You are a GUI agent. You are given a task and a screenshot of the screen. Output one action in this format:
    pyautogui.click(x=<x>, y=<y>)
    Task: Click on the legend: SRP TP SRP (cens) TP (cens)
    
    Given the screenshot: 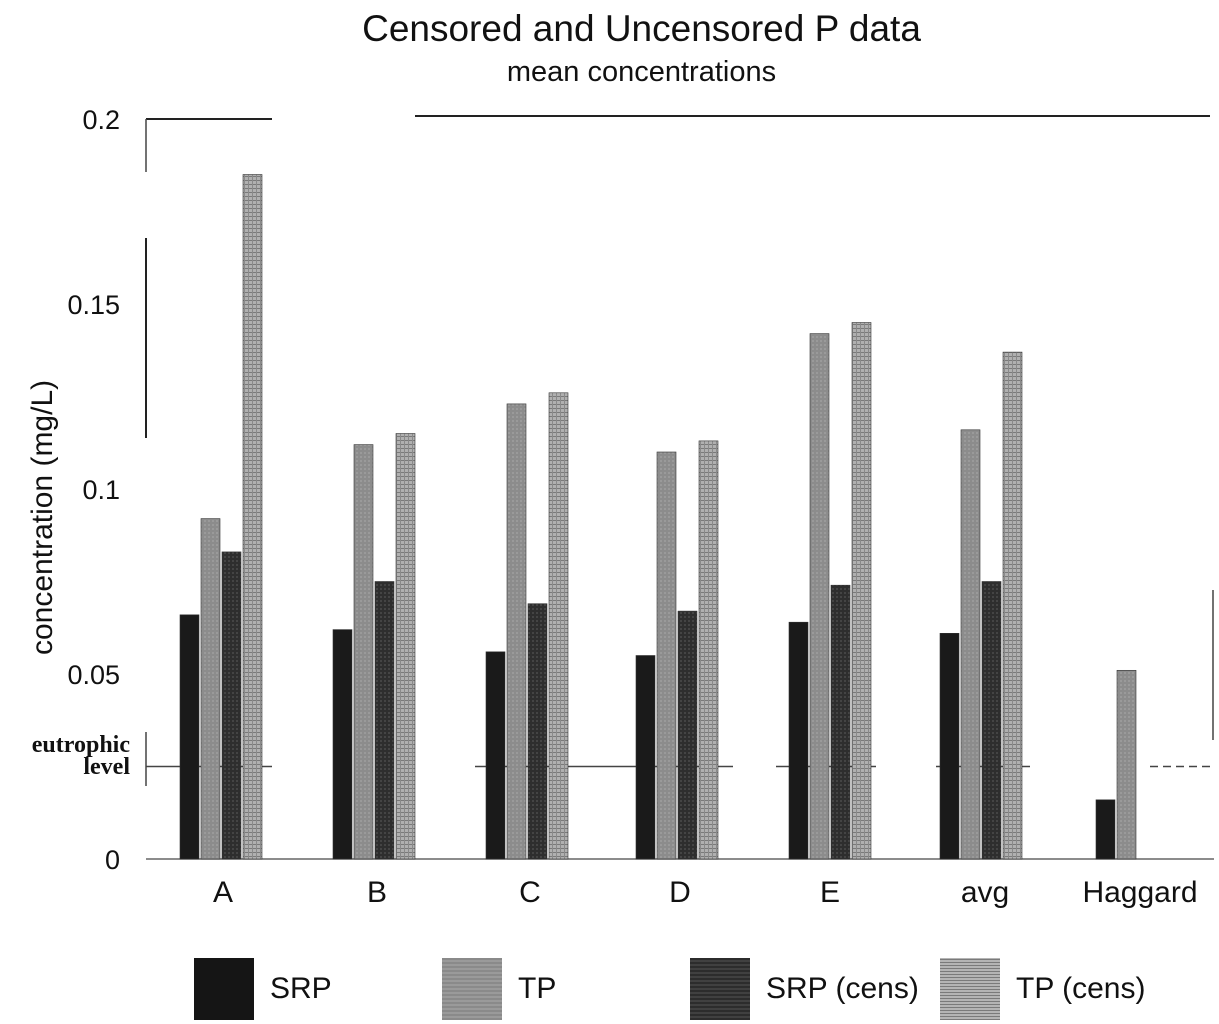 What is the action you would take?
    pyautogui.click(x=609, y=991)
    